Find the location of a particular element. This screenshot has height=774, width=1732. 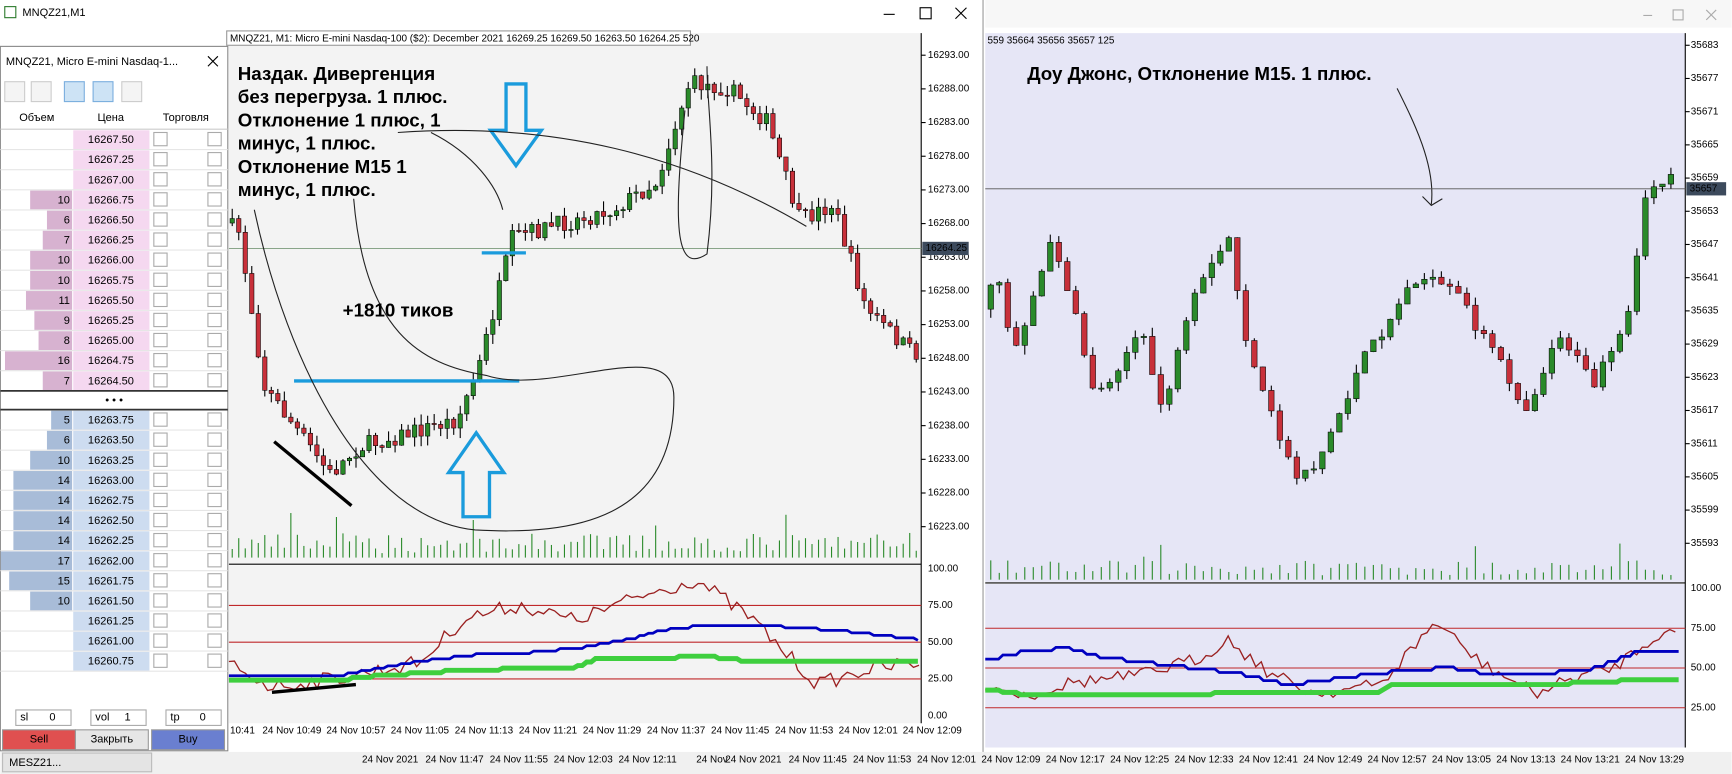

price-cell is located at coordinates (111, 140).